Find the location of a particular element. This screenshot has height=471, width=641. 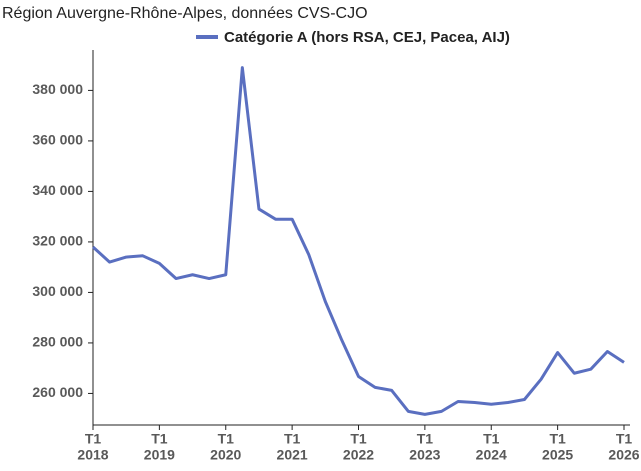

y-tick-label: 280 000 is located at coordinates (57, 342).